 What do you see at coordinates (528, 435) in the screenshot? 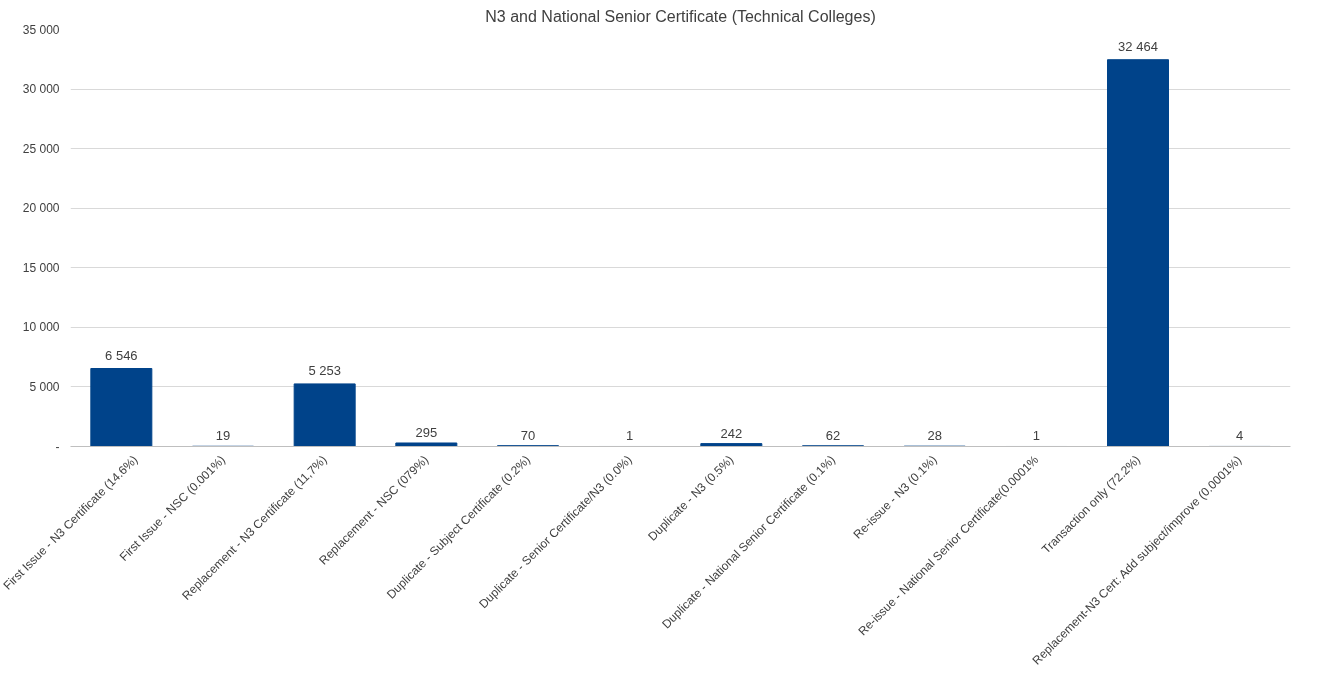
I see `data-label: 70` at bounding box center [528, 435].